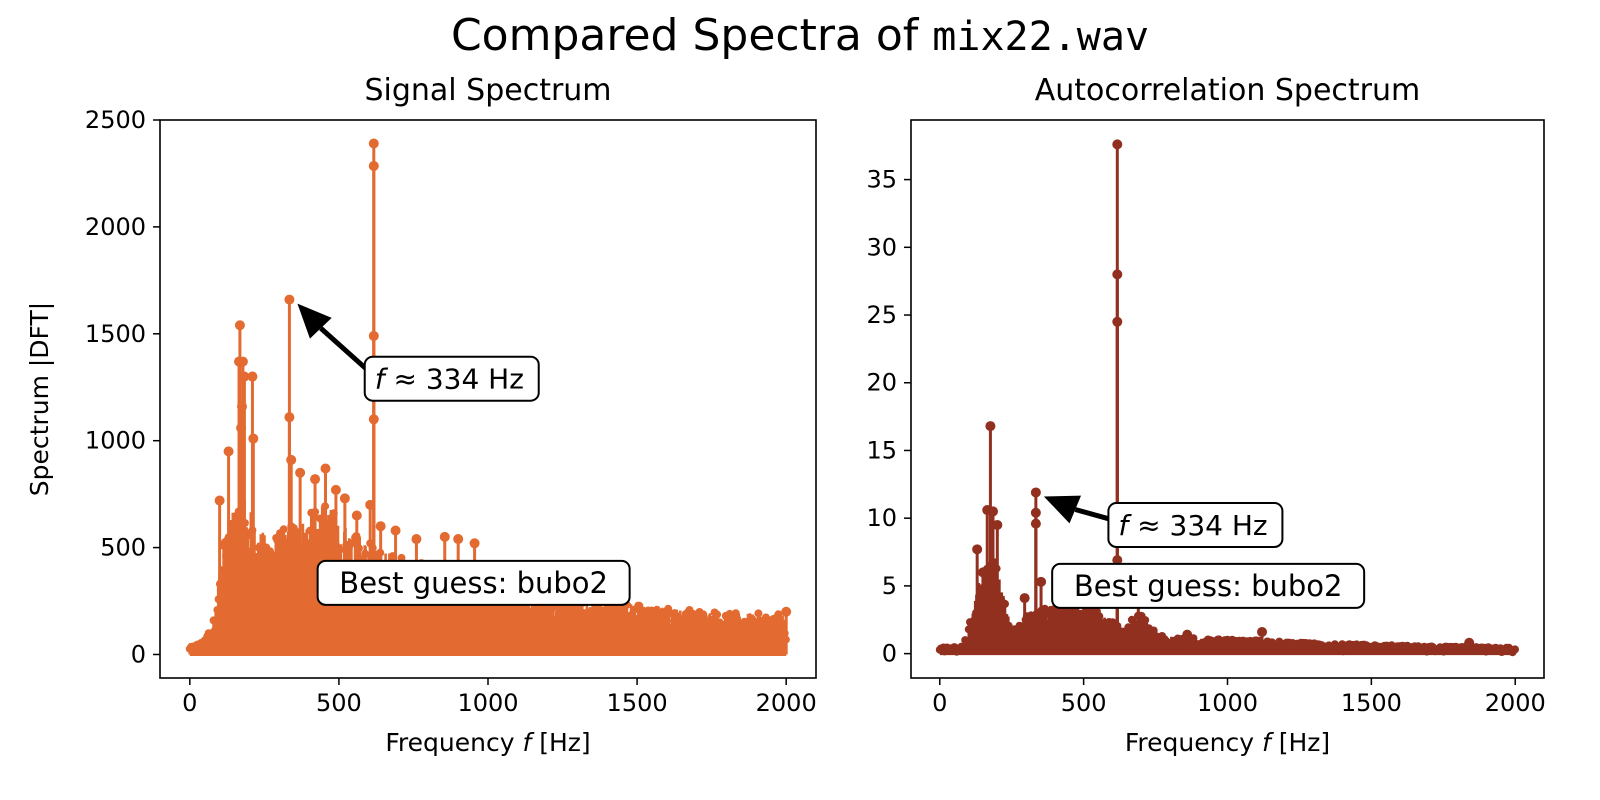 The height and width of the screenshot is (800, 1600). What do you see at coordinates (691, 35) in the screenshot?
I see `figure-title-prefix: Compared Spectra of` at bounding box center [691, 35].